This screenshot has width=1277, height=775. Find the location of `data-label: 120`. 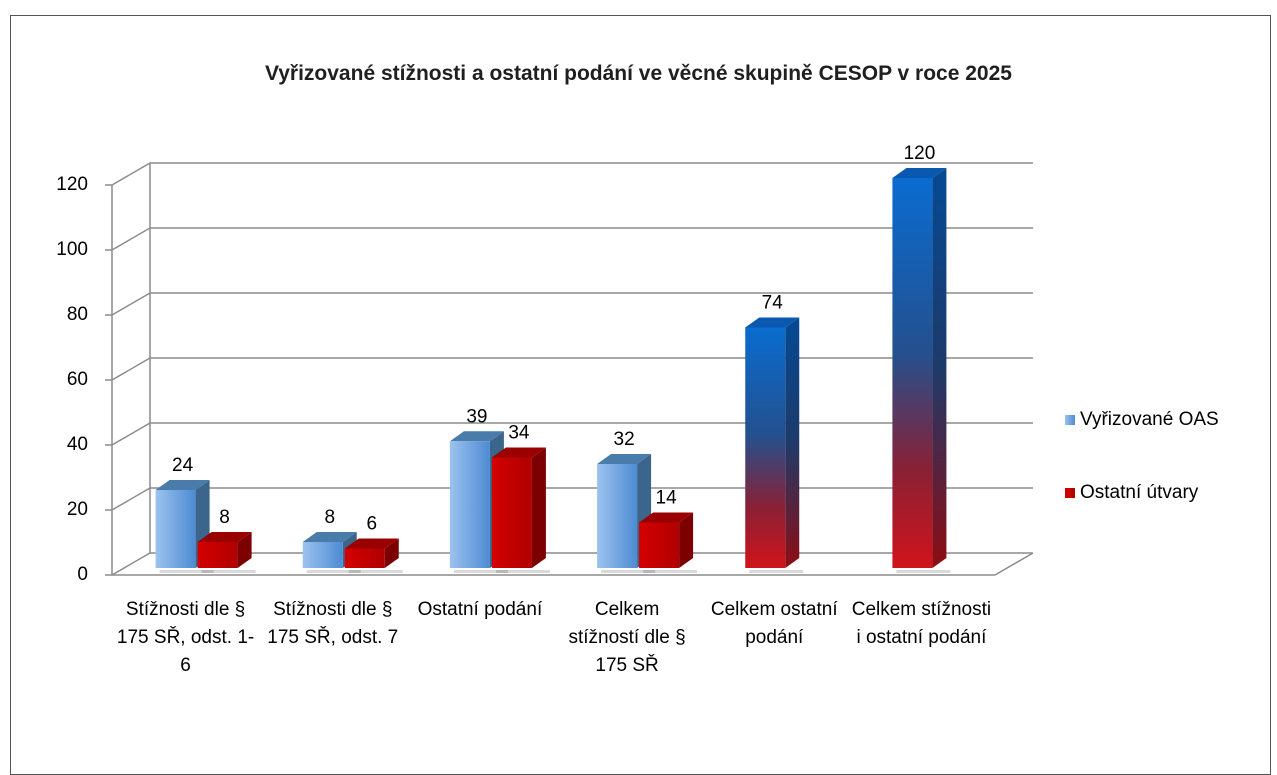

data-label: 120 is located at coordinates (920, 153).